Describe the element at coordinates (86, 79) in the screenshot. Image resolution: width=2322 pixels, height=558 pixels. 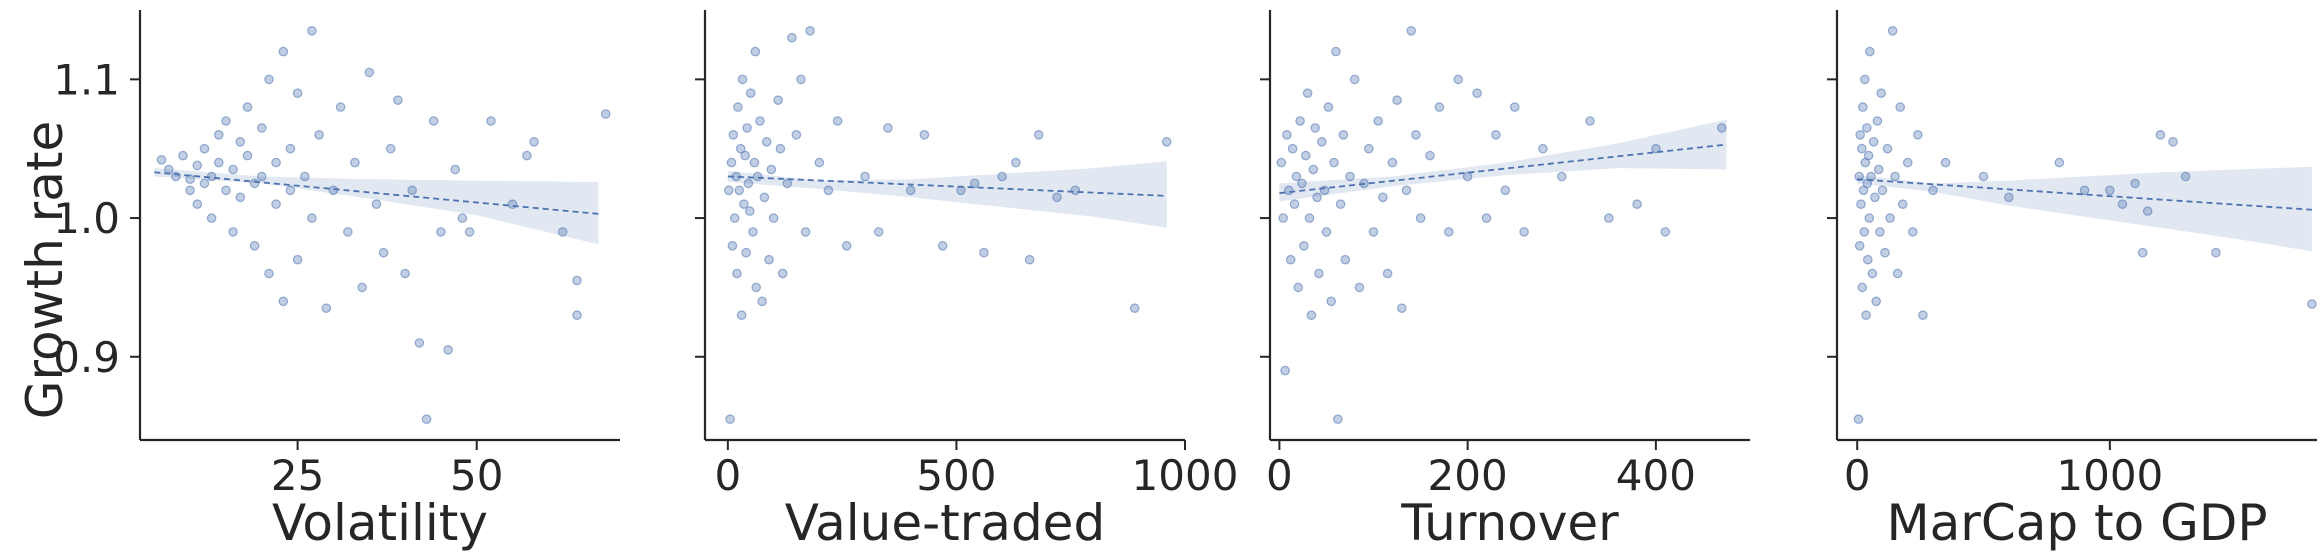
I see `y-tick-label-3: 1.1` at that location.